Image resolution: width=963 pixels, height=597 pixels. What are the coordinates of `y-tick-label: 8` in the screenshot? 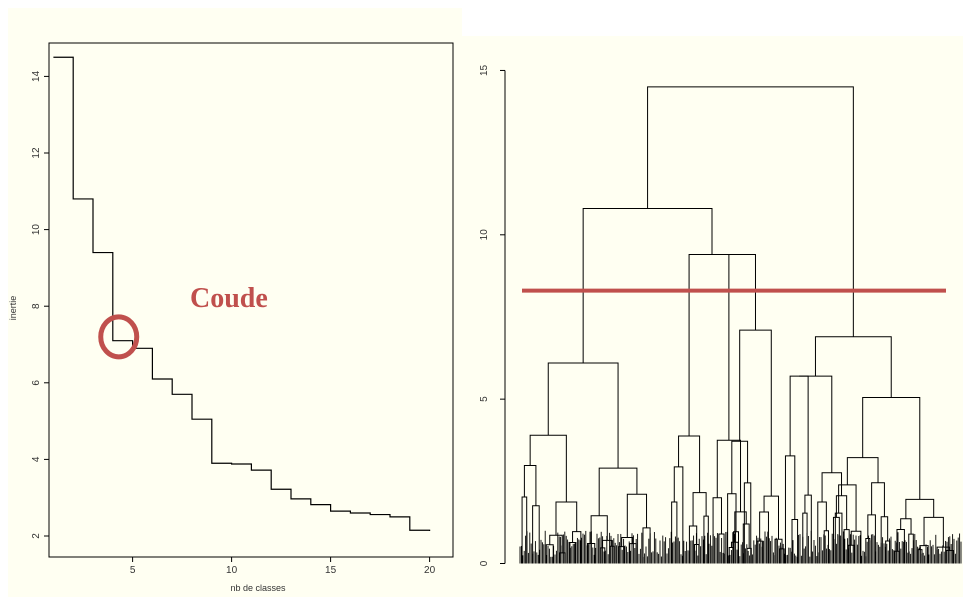 It's located at (36, 306).